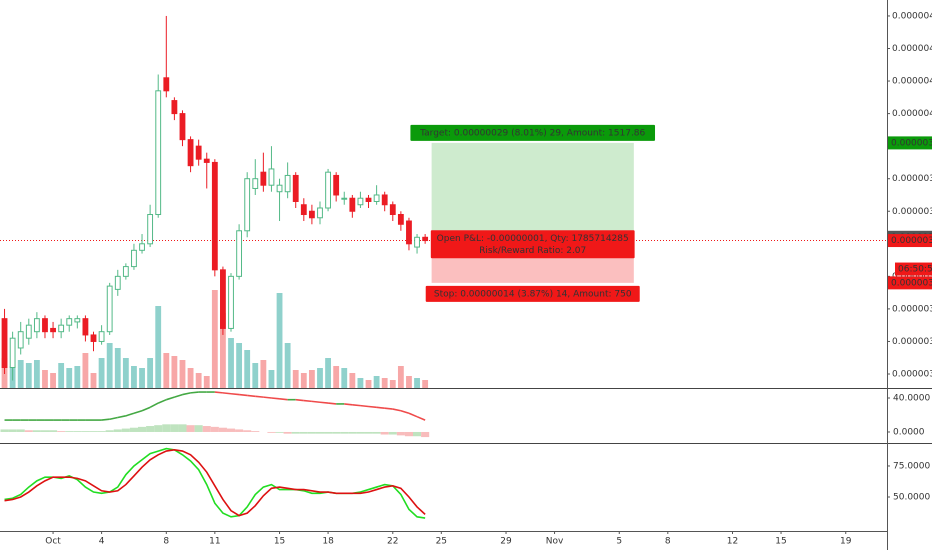 This screenshot has width=932, height=550. What do you see at coordinates (506, 542) in the screenshot?
I see `x-tick-label: 29` at bounding box center [506, 542].